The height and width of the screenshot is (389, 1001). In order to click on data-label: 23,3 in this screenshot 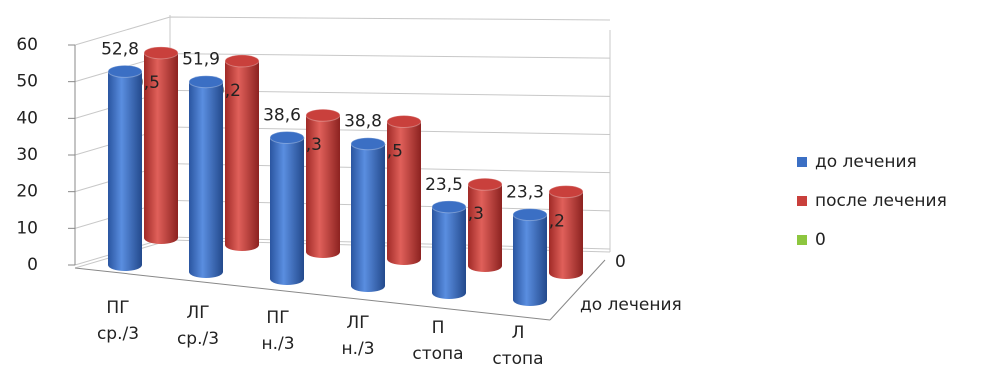, I will do `click(525, 193)`.